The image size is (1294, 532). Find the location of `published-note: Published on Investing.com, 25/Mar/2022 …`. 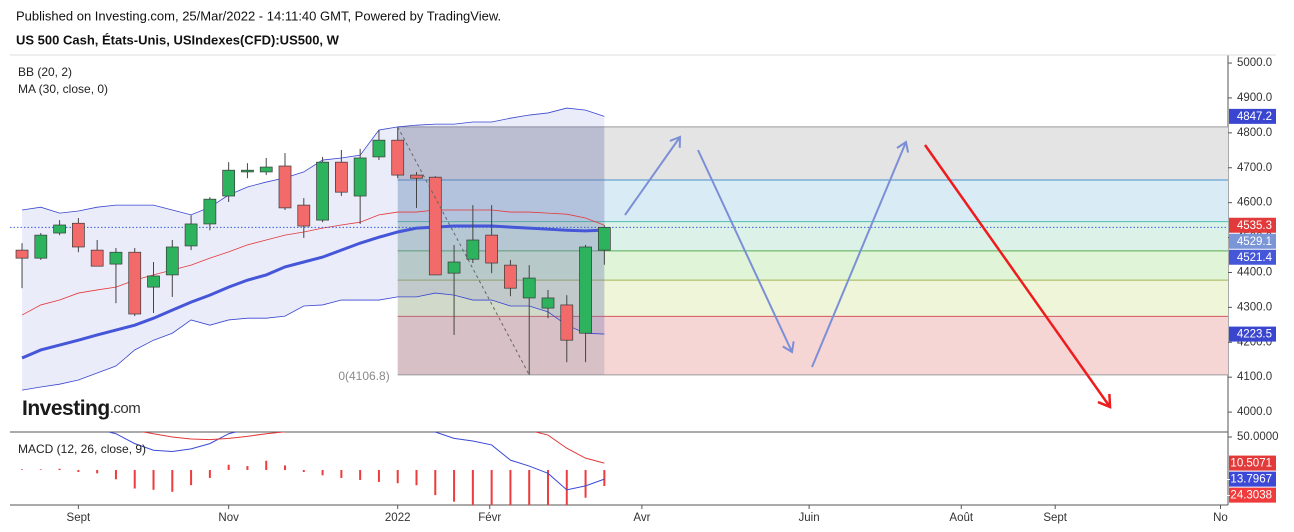

published-note: Published on Investing.com, 25/Mar/2022 … is located at coordinates (258, 15).